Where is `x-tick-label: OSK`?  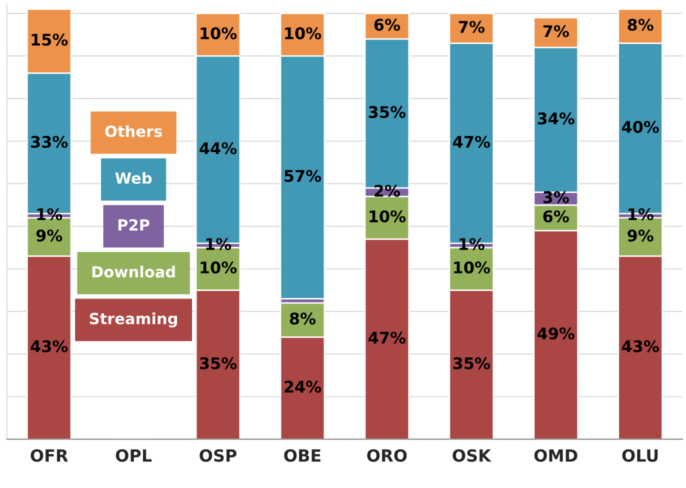 x-tick-label: OSK is located at coordinates (472, 455).